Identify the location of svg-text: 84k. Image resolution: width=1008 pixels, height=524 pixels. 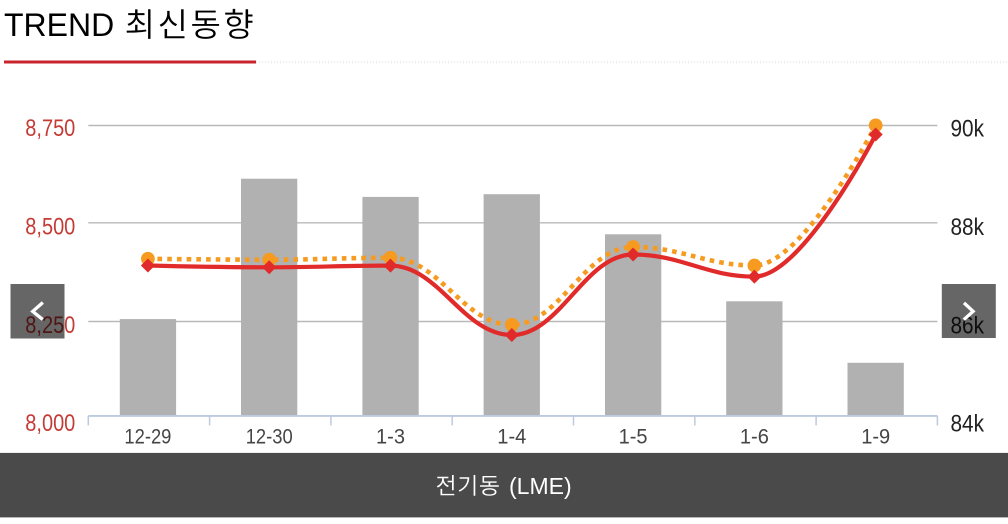
(968, 424).